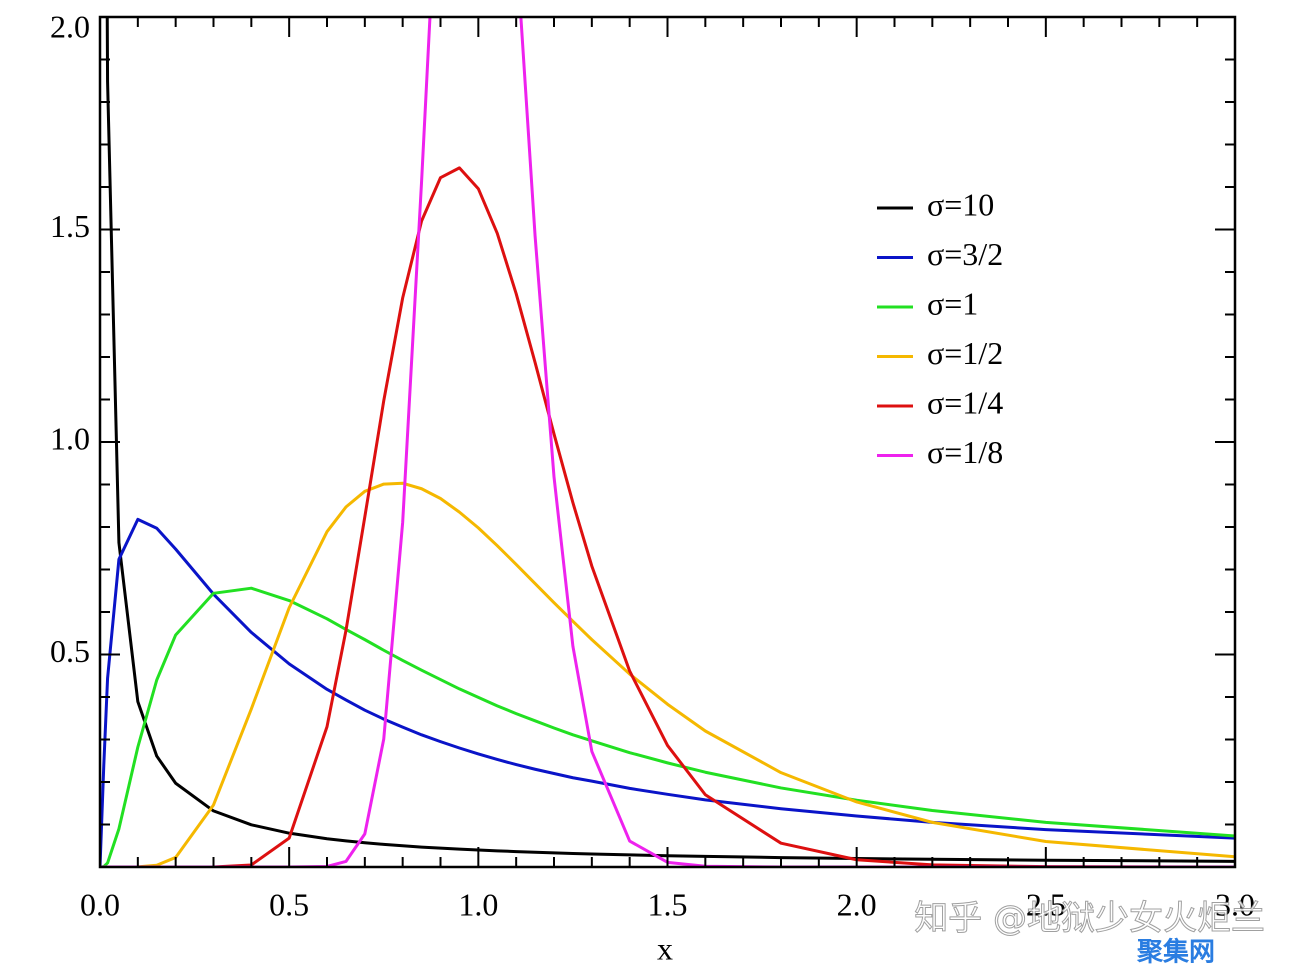 This screenshot has width=1300, height=975. What do you see at coordinates (70, 438) in the screenshot?
I see `y-tick-label: 1.0` at bounding box center [70, 438].